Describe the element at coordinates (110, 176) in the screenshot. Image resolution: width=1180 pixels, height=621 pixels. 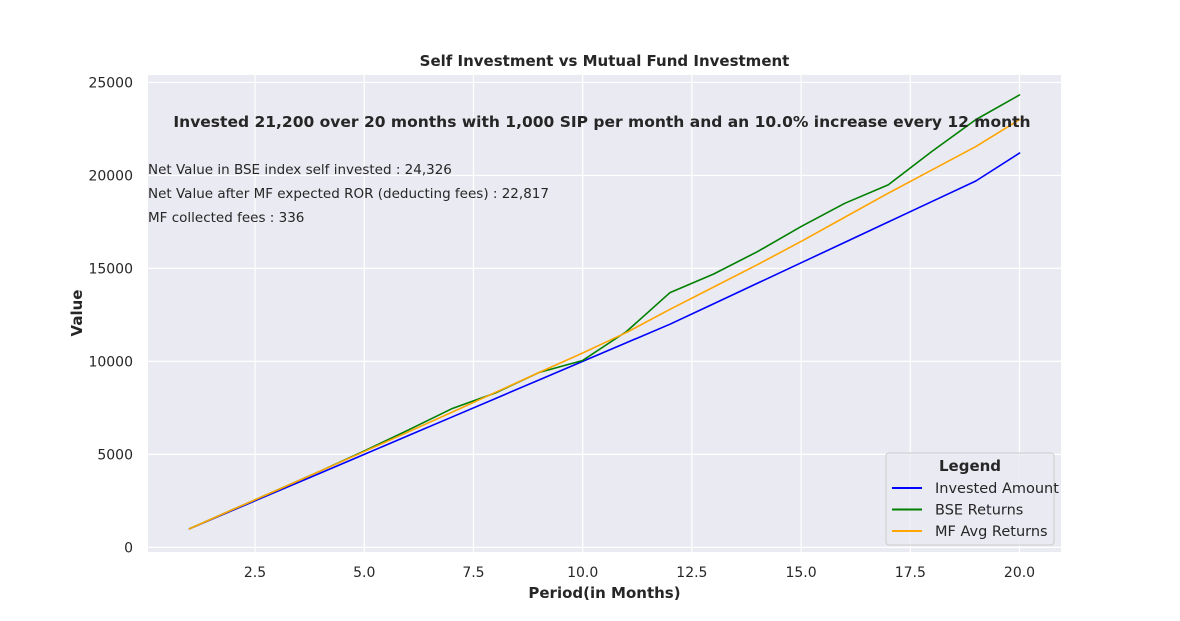
I see `y-tick-label: 20000` at that location.